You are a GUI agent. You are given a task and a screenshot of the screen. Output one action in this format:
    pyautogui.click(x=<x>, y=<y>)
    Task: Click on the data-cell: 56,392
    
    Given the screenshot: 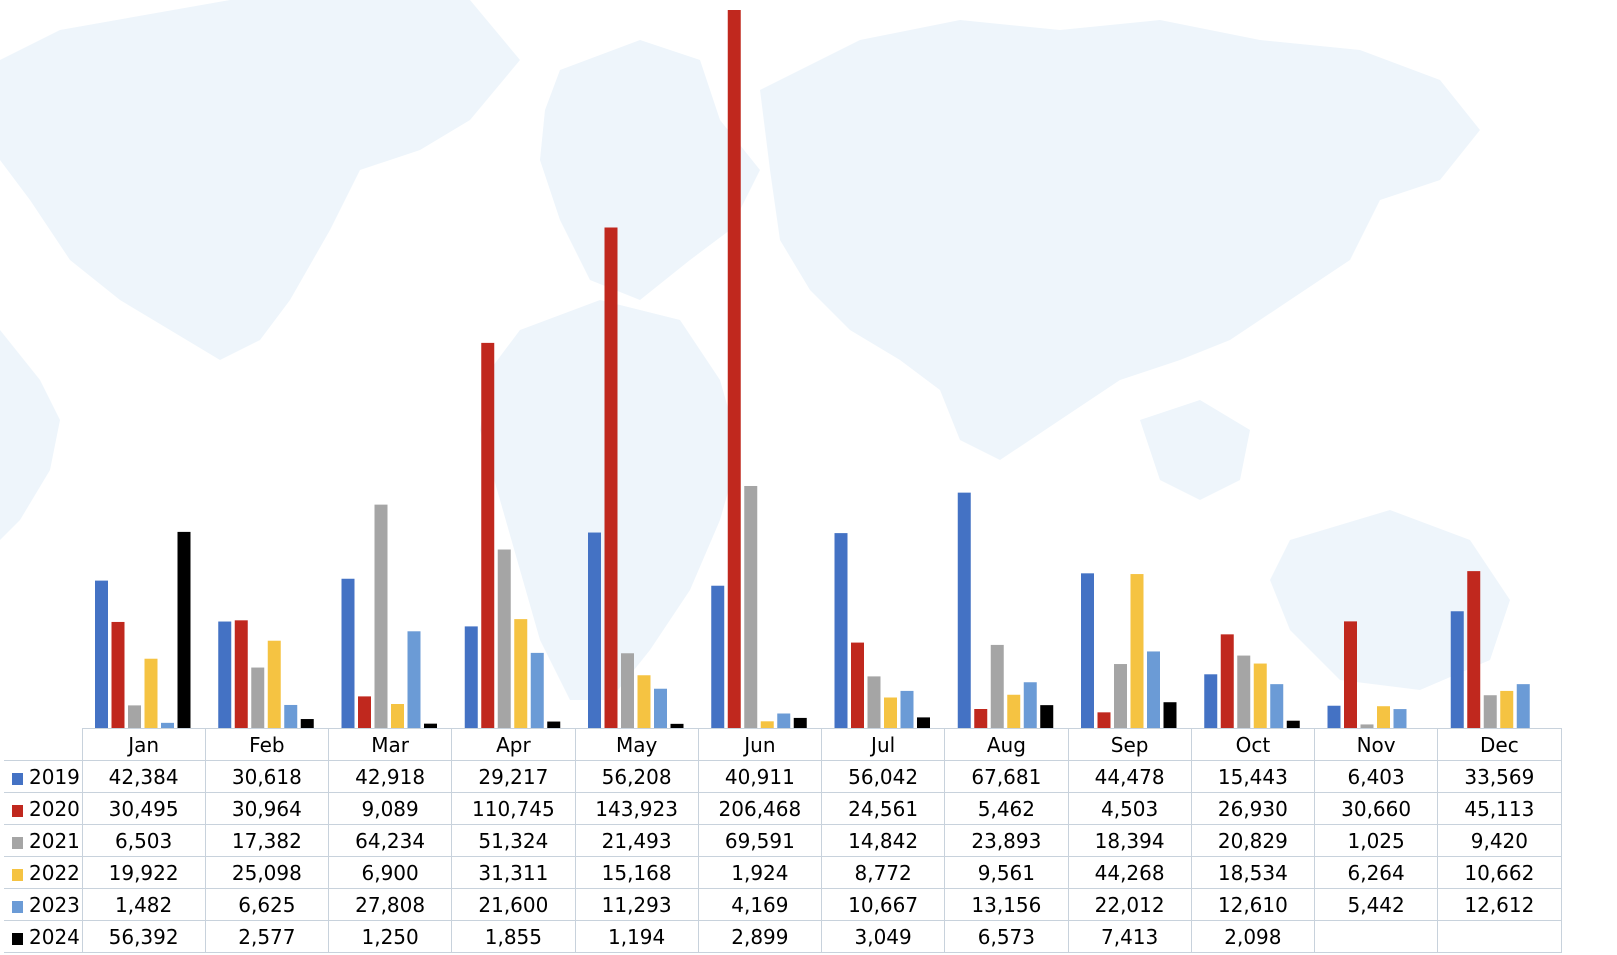 What is the action you would take?
    pyautogui.click(x=143, y=936)
    